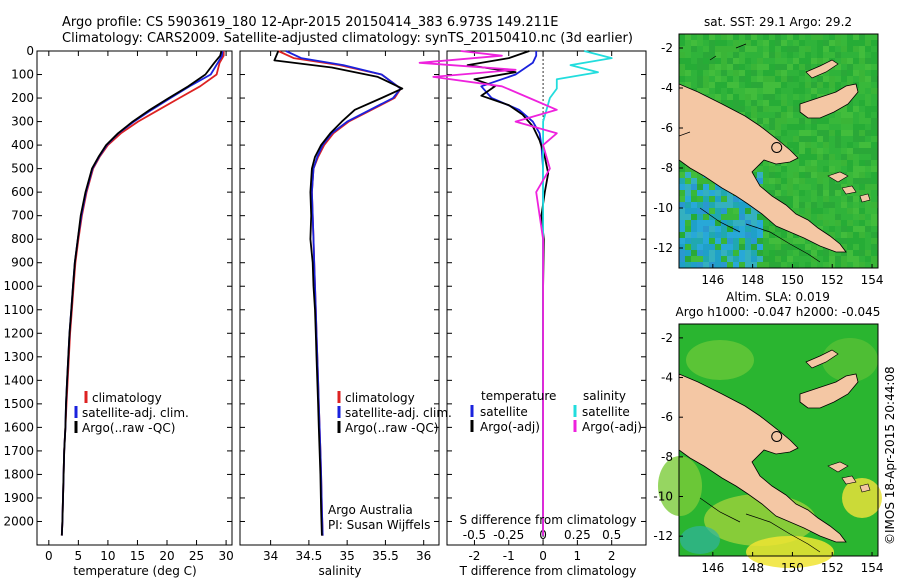 The image size is (900, 580). Describe the element at coordinates (225, 556) in the screenshot. I see `x-tick-label: 30` at that location.